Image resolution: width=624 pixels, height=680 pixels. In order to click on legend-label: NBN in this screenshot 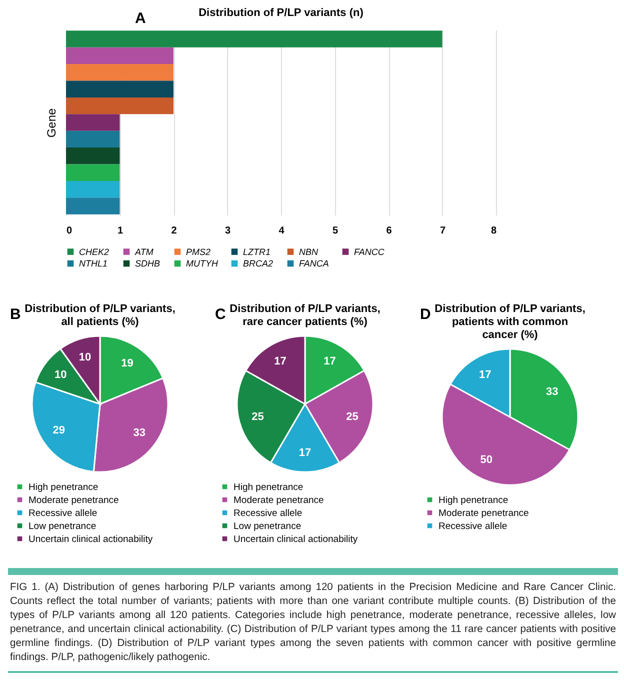, I will do `click(308, 251)`.